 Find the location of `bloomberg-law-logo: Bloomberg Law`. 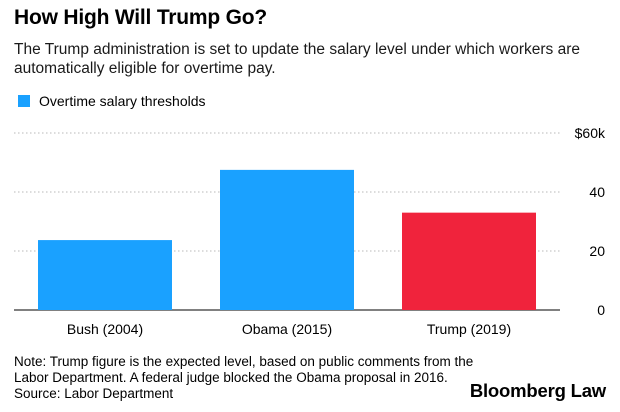

bloomberg-law-logo: Bloomberg Law is located at coordinates (537, 390).